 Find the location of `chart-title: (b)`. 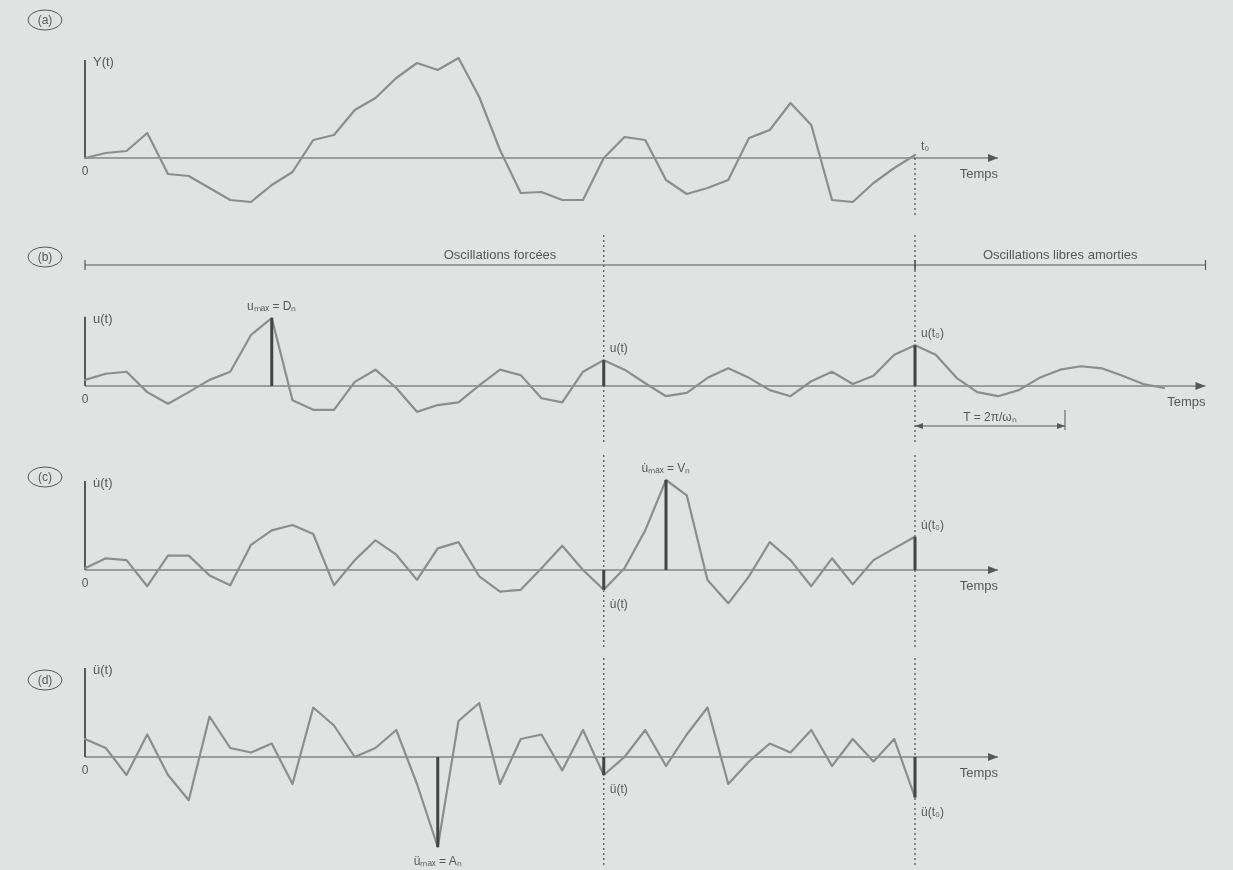

chart-title: (b) is located at coordinates (45, 257).